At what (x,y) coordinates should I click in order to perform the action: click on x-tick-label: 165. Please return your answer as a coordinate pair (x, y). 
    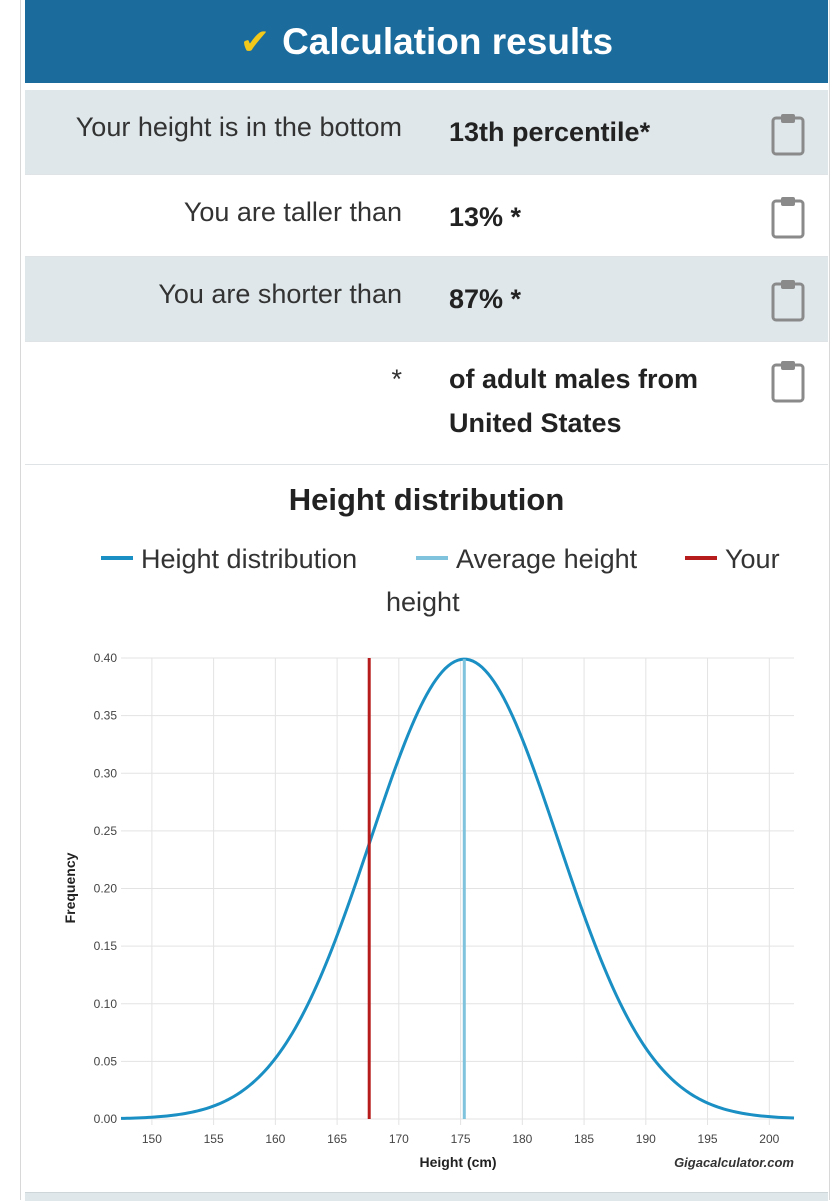
    Looking at the image, I should click on (337, 1139).